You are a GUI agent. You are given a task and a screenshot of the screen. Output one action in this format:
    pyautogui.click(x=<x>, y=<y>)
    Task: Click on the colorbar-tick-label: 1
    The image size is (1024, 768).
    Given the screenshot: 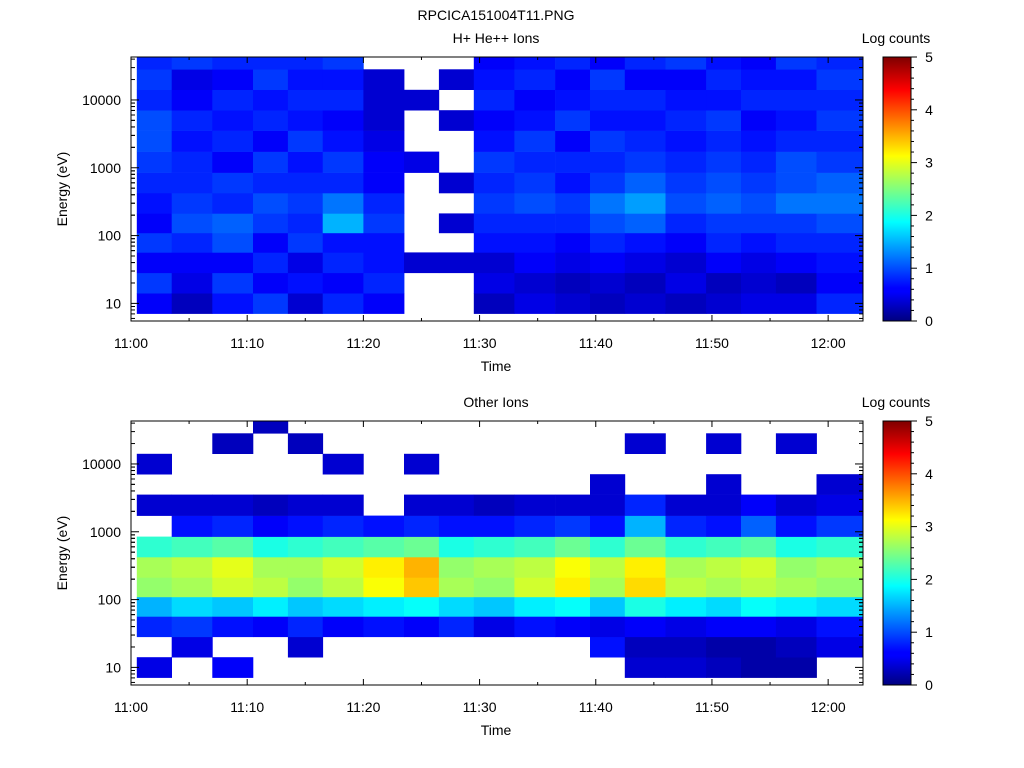 What is the action you would take?
    pyautogui.click(x=929, y=632)
    